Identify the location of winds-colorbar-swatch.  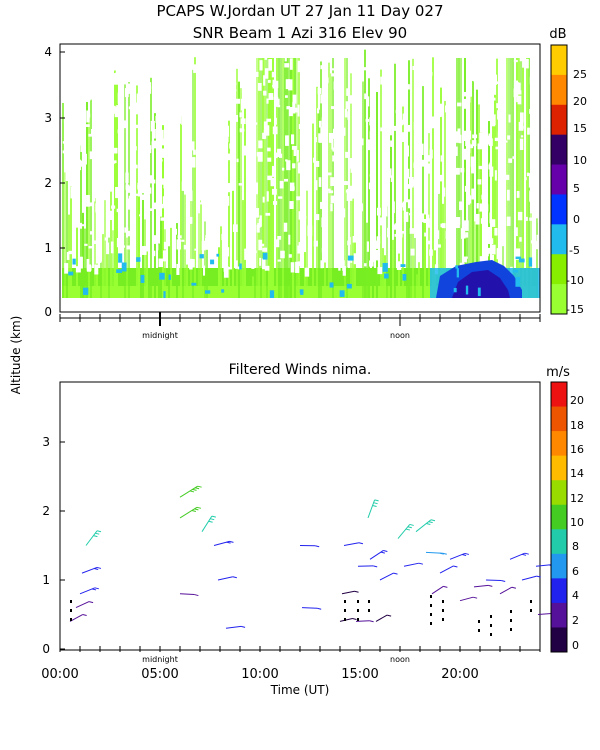
(559, 615).